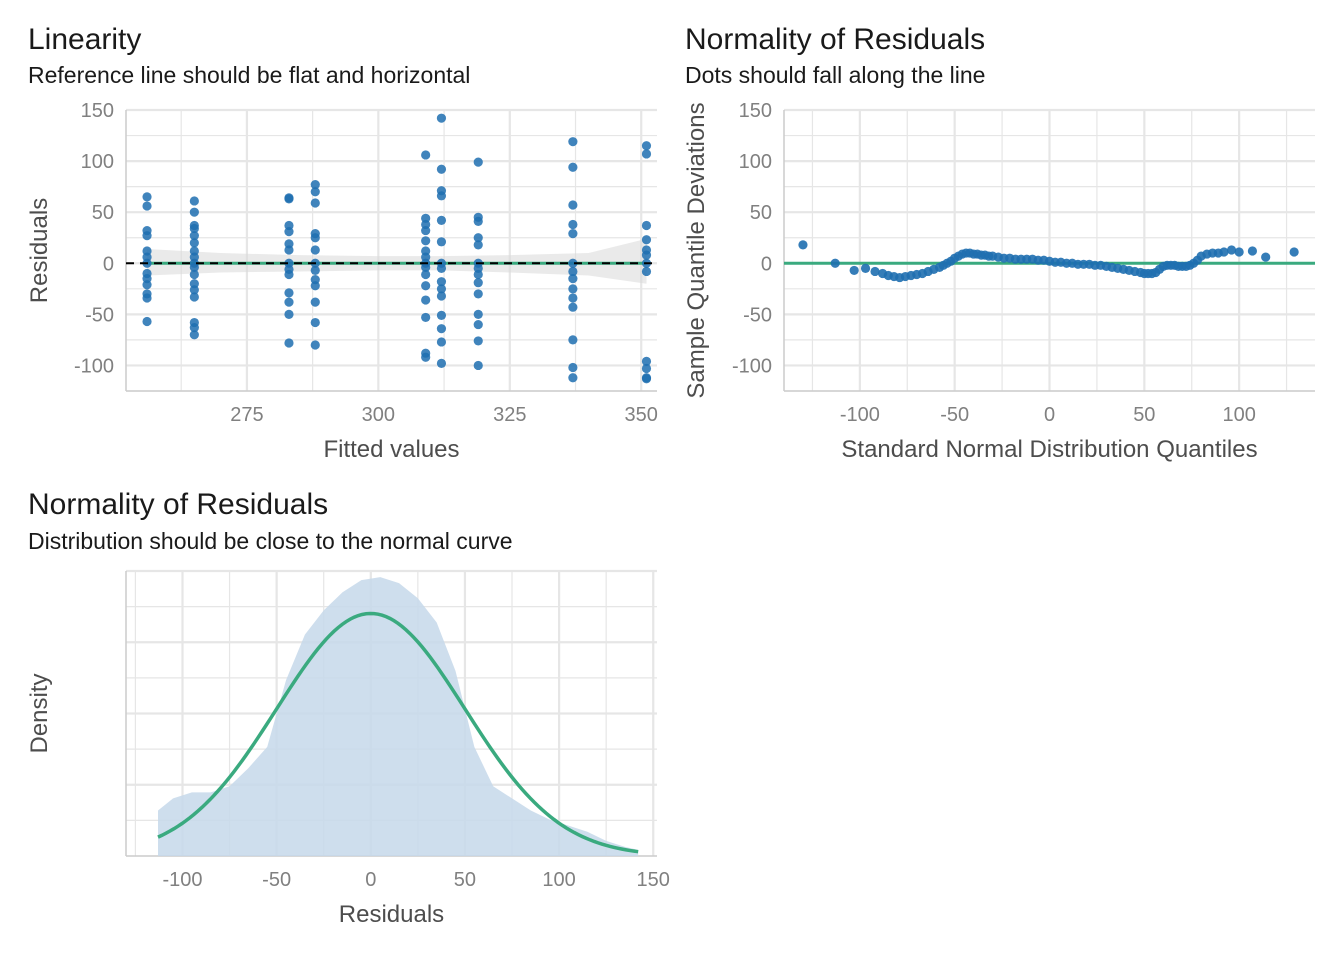 The width and height of the screenshot is (1344, 960). What do you see at coordinates (398, 732) in the screenshot?
I see `density-normal-curve` at bounding box center [398, 732].